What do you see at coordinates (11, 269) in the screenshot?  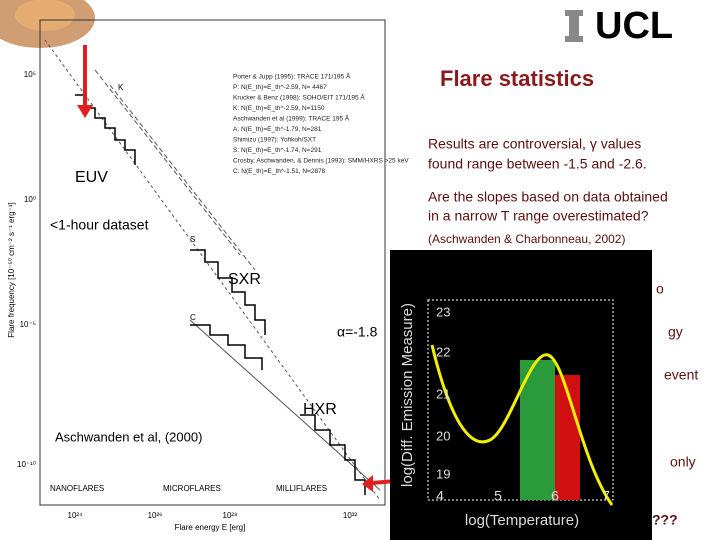 I see `y-axis-label: Flare frequency [10⁻⁵⁰ cm⁻² s⁻¹ erg⁻¹]` at bounding box center [11, 269].